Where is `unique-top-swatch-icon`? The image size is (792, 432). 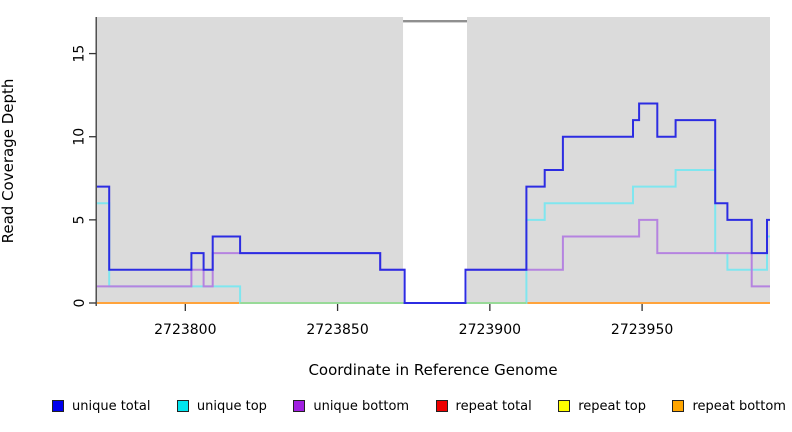
unique-top-swatch-icon is located at coordinates (182, 406).